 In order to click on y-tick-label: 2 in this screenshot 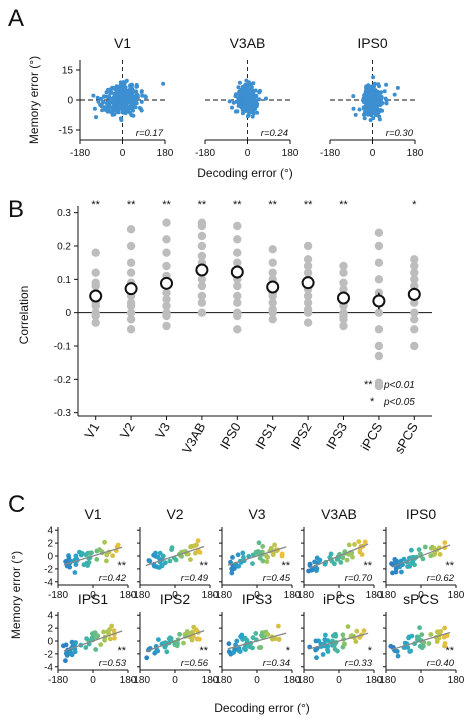, I will do `click(50, 544)`.